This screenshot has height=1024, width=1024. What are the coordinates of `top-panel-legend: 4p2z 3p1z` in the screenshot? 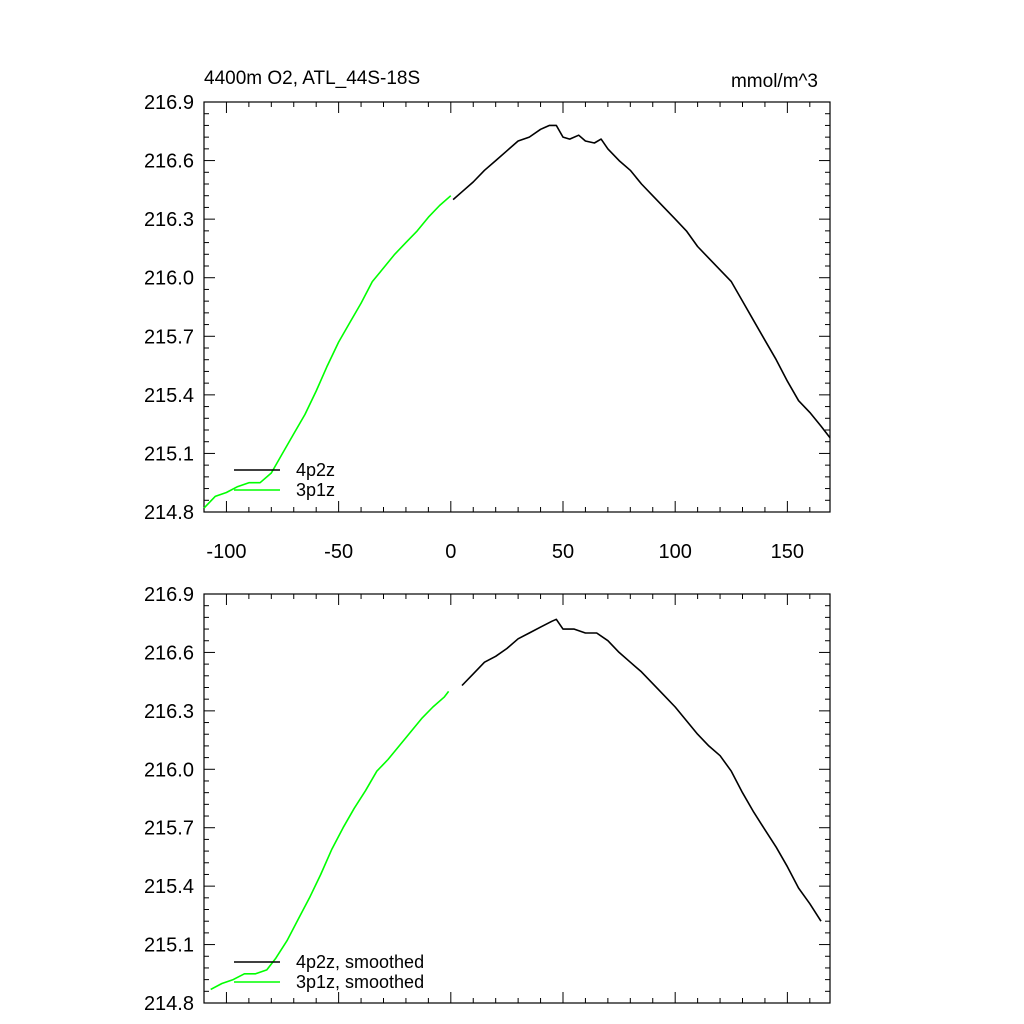 It's located at (284, 480).